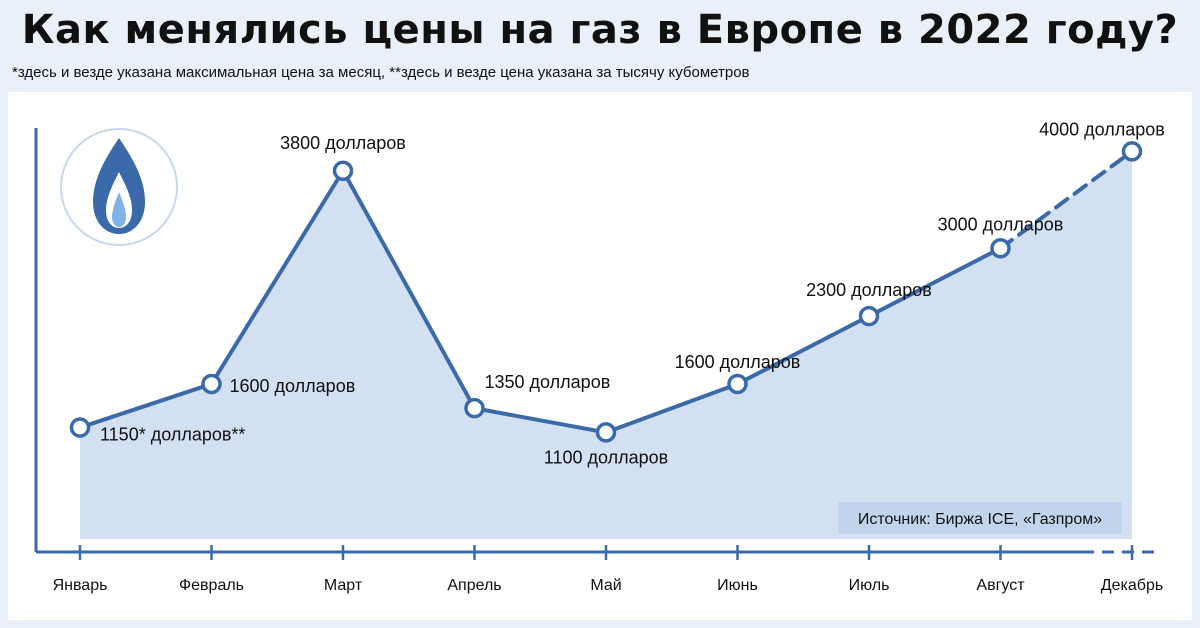 The height and width of the screenshot is (628, 1200). What do you see at coordinates (474, 585) in the screenshot?
I see `x-tick-label: Апрель` at bounding box center [474, 585].